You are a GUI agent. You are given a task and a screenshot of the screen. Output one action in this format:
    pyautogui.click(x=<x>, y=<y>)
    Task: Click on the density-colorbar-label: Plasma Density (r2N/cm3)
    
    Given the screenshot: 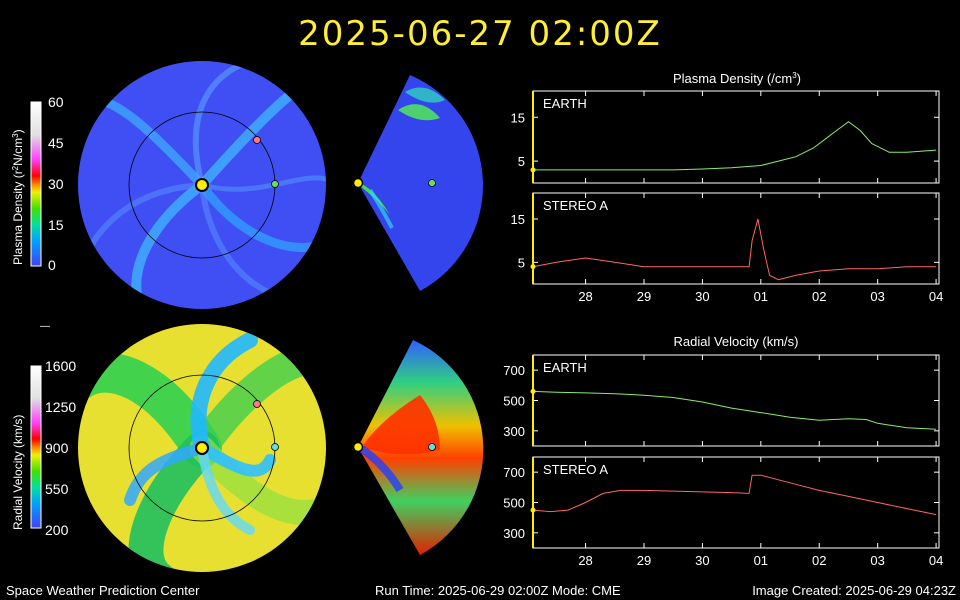 What is the action you would take?
    pyautogui.click(x=18, y=197)
    